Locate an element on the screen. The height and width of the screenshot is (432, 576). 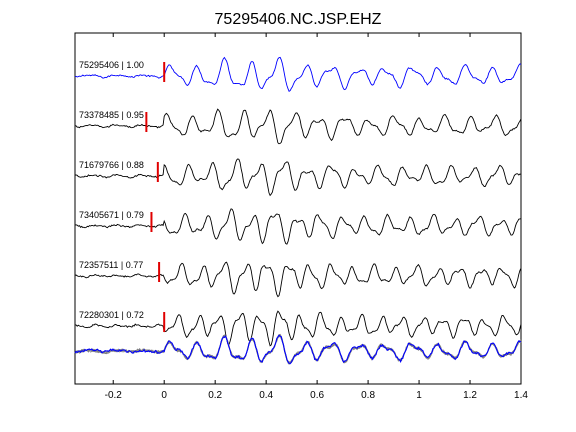
chart-title: 75295406.NC.JSP.EHZ is located at coordinates (298, 19).